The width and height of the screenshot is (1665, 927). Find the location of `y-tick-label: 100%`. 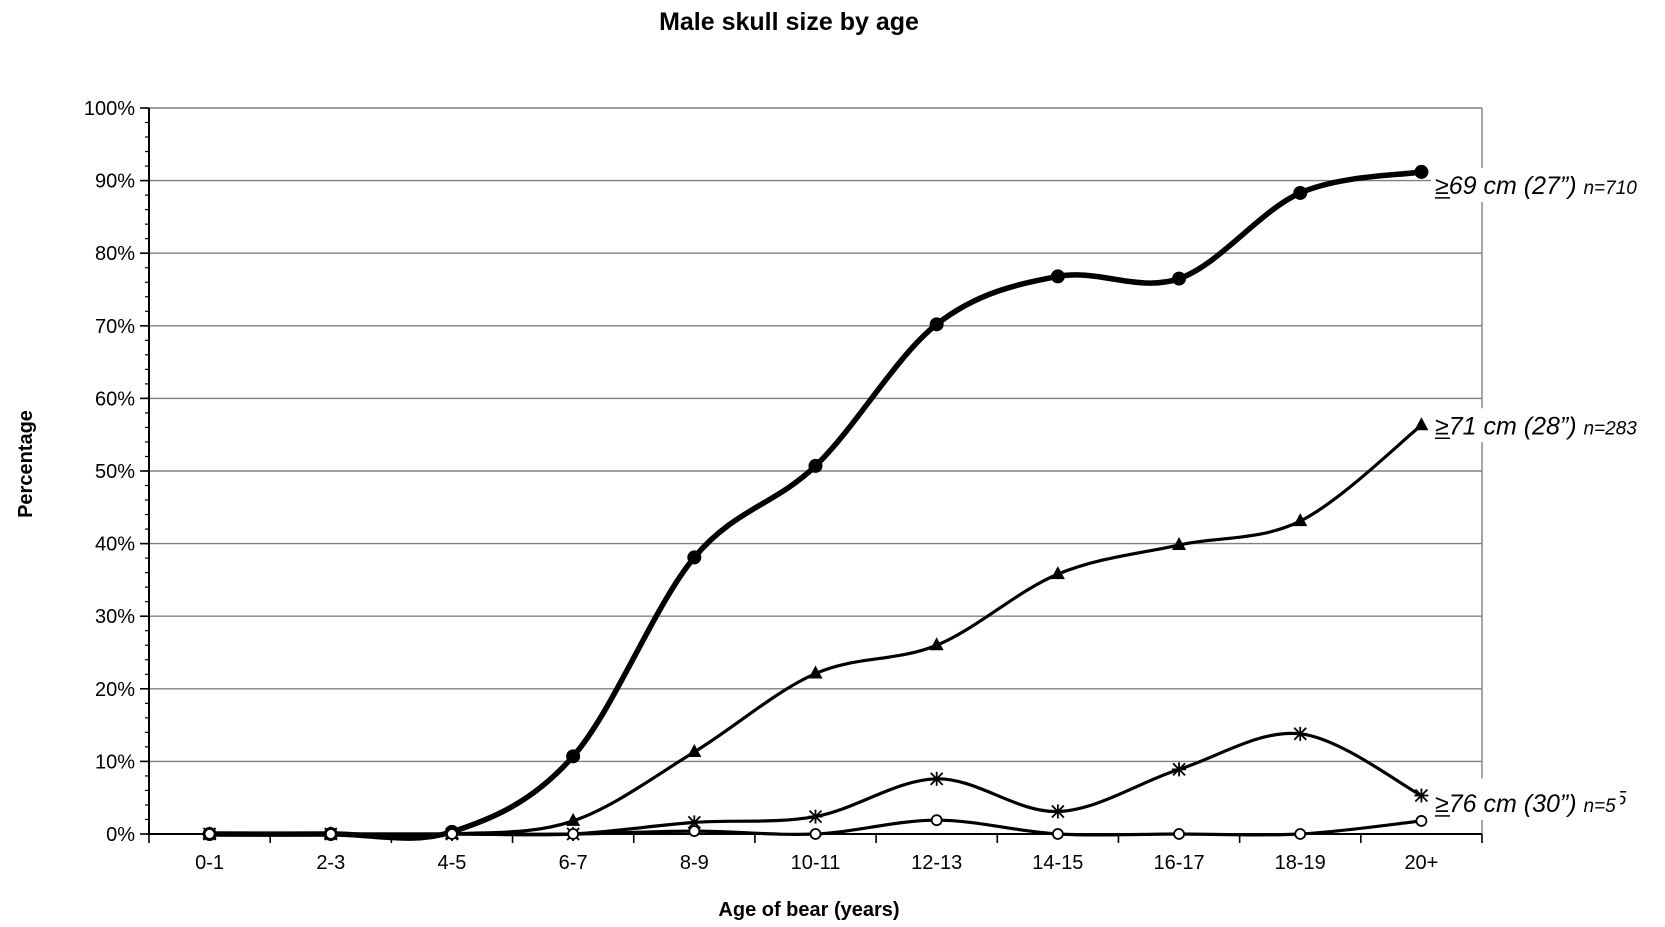

y-tick-label: 100% is located at coordinates (109, 109).